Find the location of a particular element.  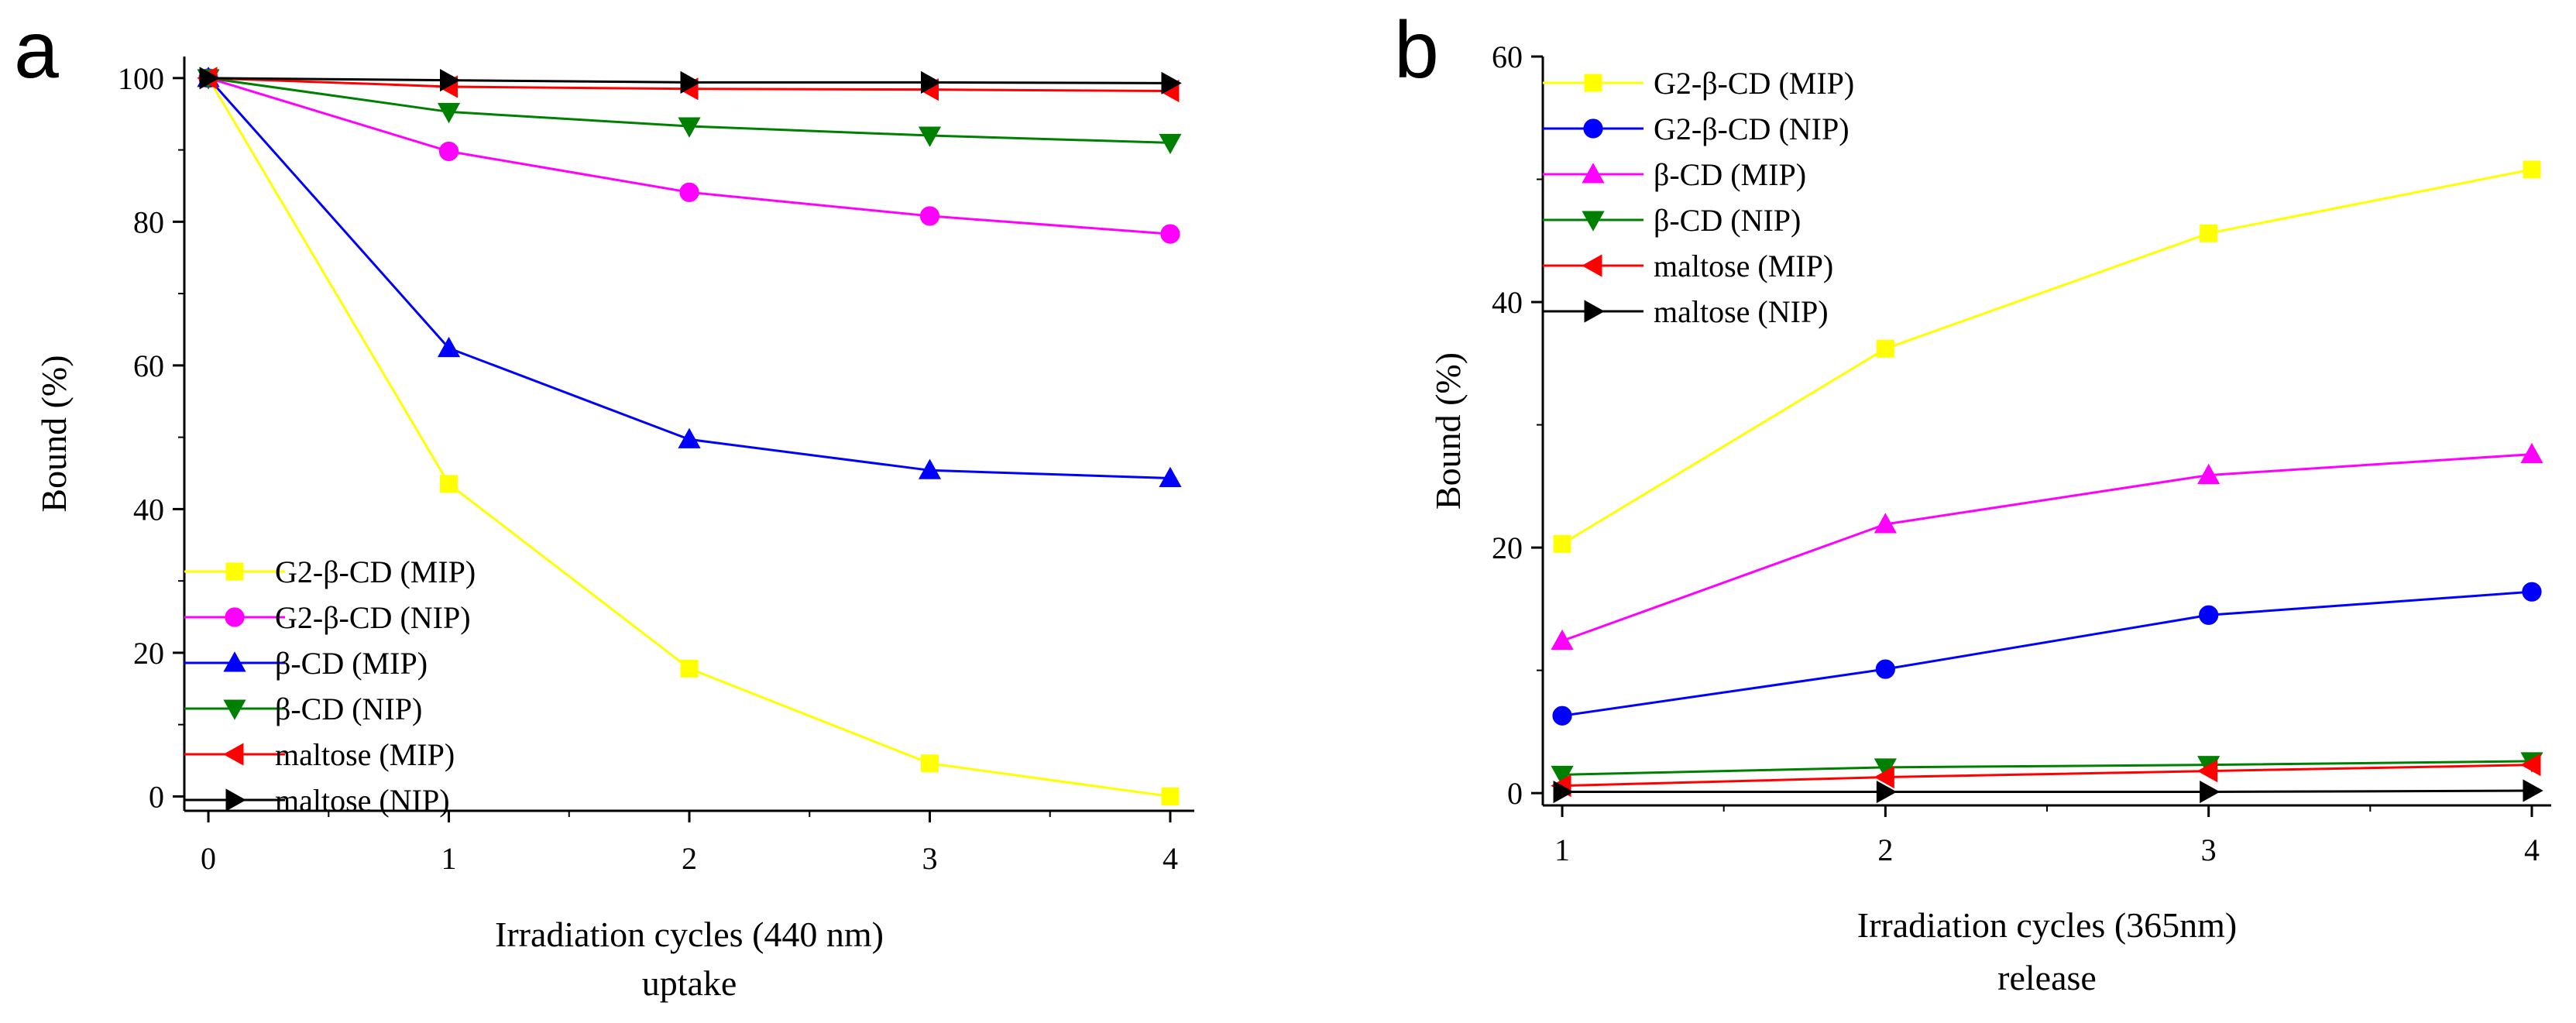

panel-letter: a is located at coordinates (36, 50).